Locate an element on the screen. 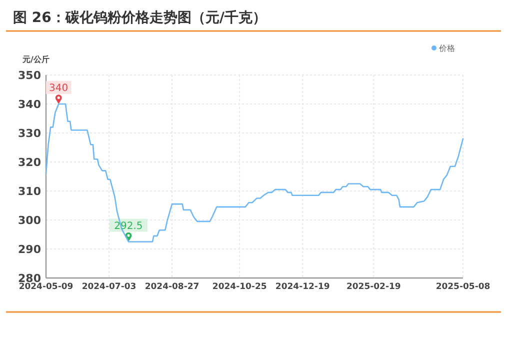 The image size is (507, 341). x-tick-label: 2025-02-19 is located at coordinates (373, 287).